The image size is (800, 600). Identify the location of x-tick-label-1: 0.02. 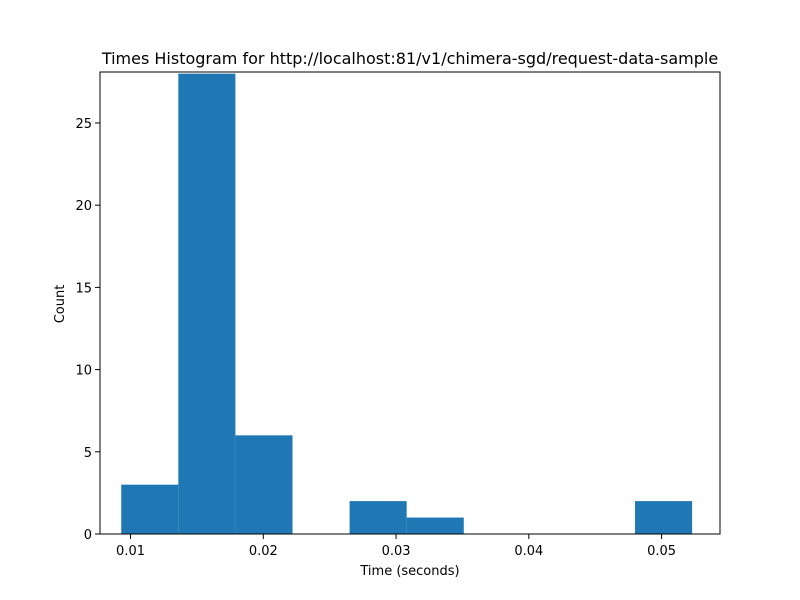
(263, 551).